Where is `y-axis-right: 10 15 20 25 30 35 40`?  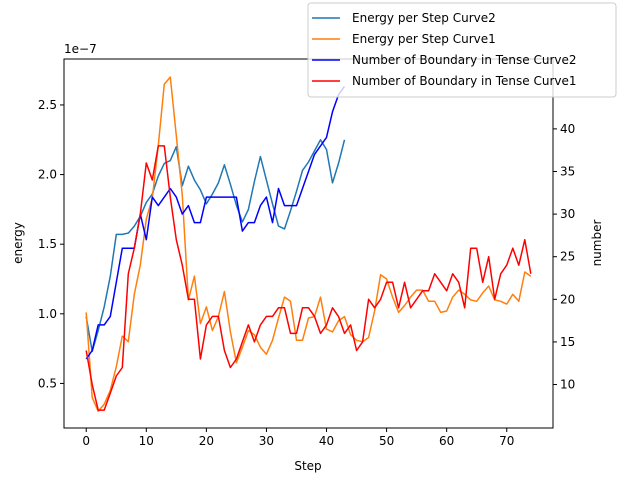 y-axis-right: 10 15 20 25 30 35 40 is located at coordinates (564, 257).